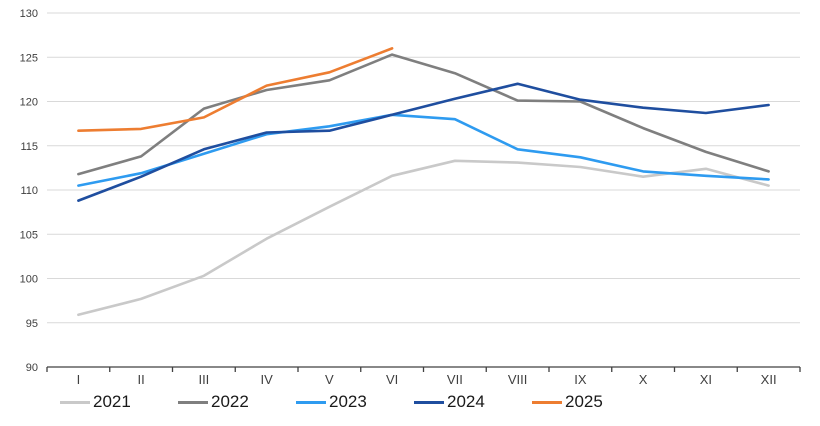 Image resolution: width=820 pixels, height=426 pixels. What do you see at coordinates (392, 379) in the screenshot?
I see `x-axis-tick-label-VI: VI` at bounding box center [392, 379].